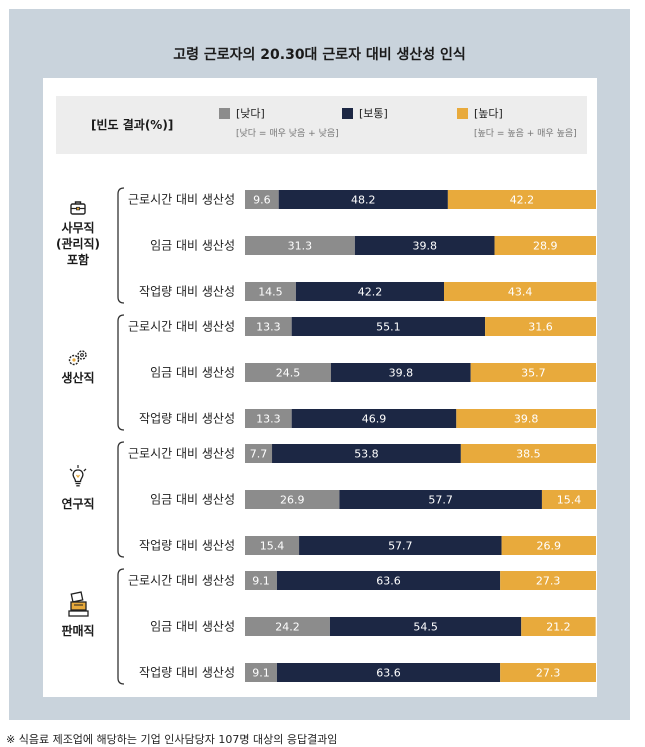  I want to click on group-label-line: 사무직, so click(78, 228).